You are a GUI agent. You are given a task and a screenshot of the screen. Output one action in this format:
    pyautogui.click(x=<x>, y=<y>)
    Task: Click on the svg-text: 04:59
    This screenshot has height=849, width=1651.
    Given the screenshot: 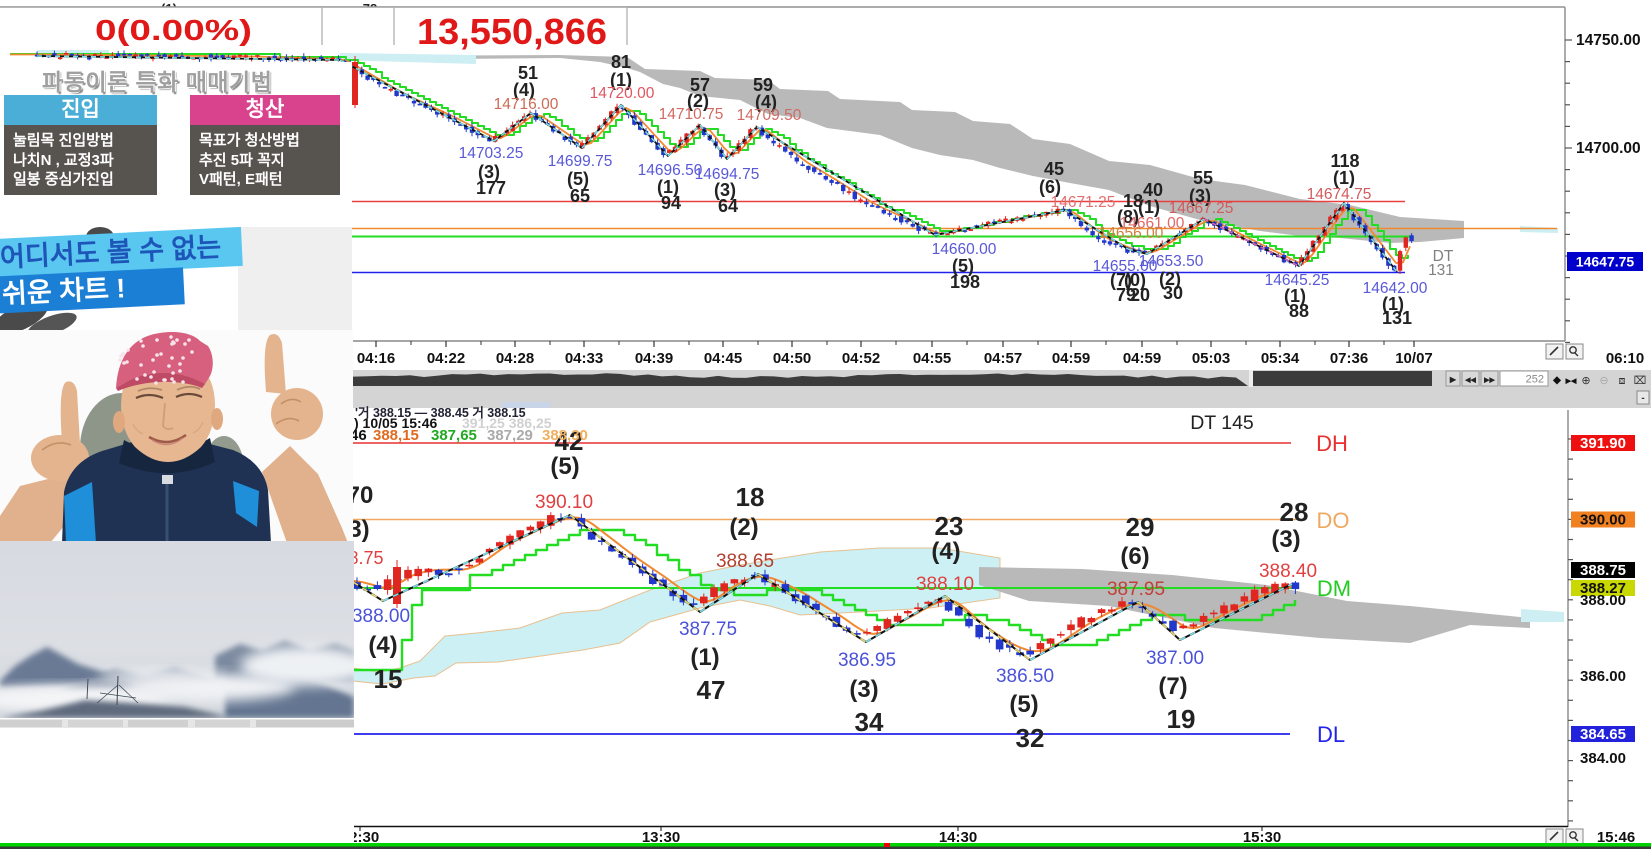 What is the action you would take?
    pyautogui.click(x=1142, y=358)
    